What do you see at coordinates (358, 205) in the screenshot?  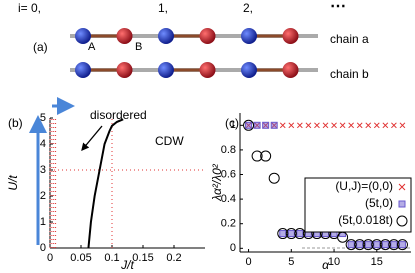 I see `legend` at bounding box center [358, 205].